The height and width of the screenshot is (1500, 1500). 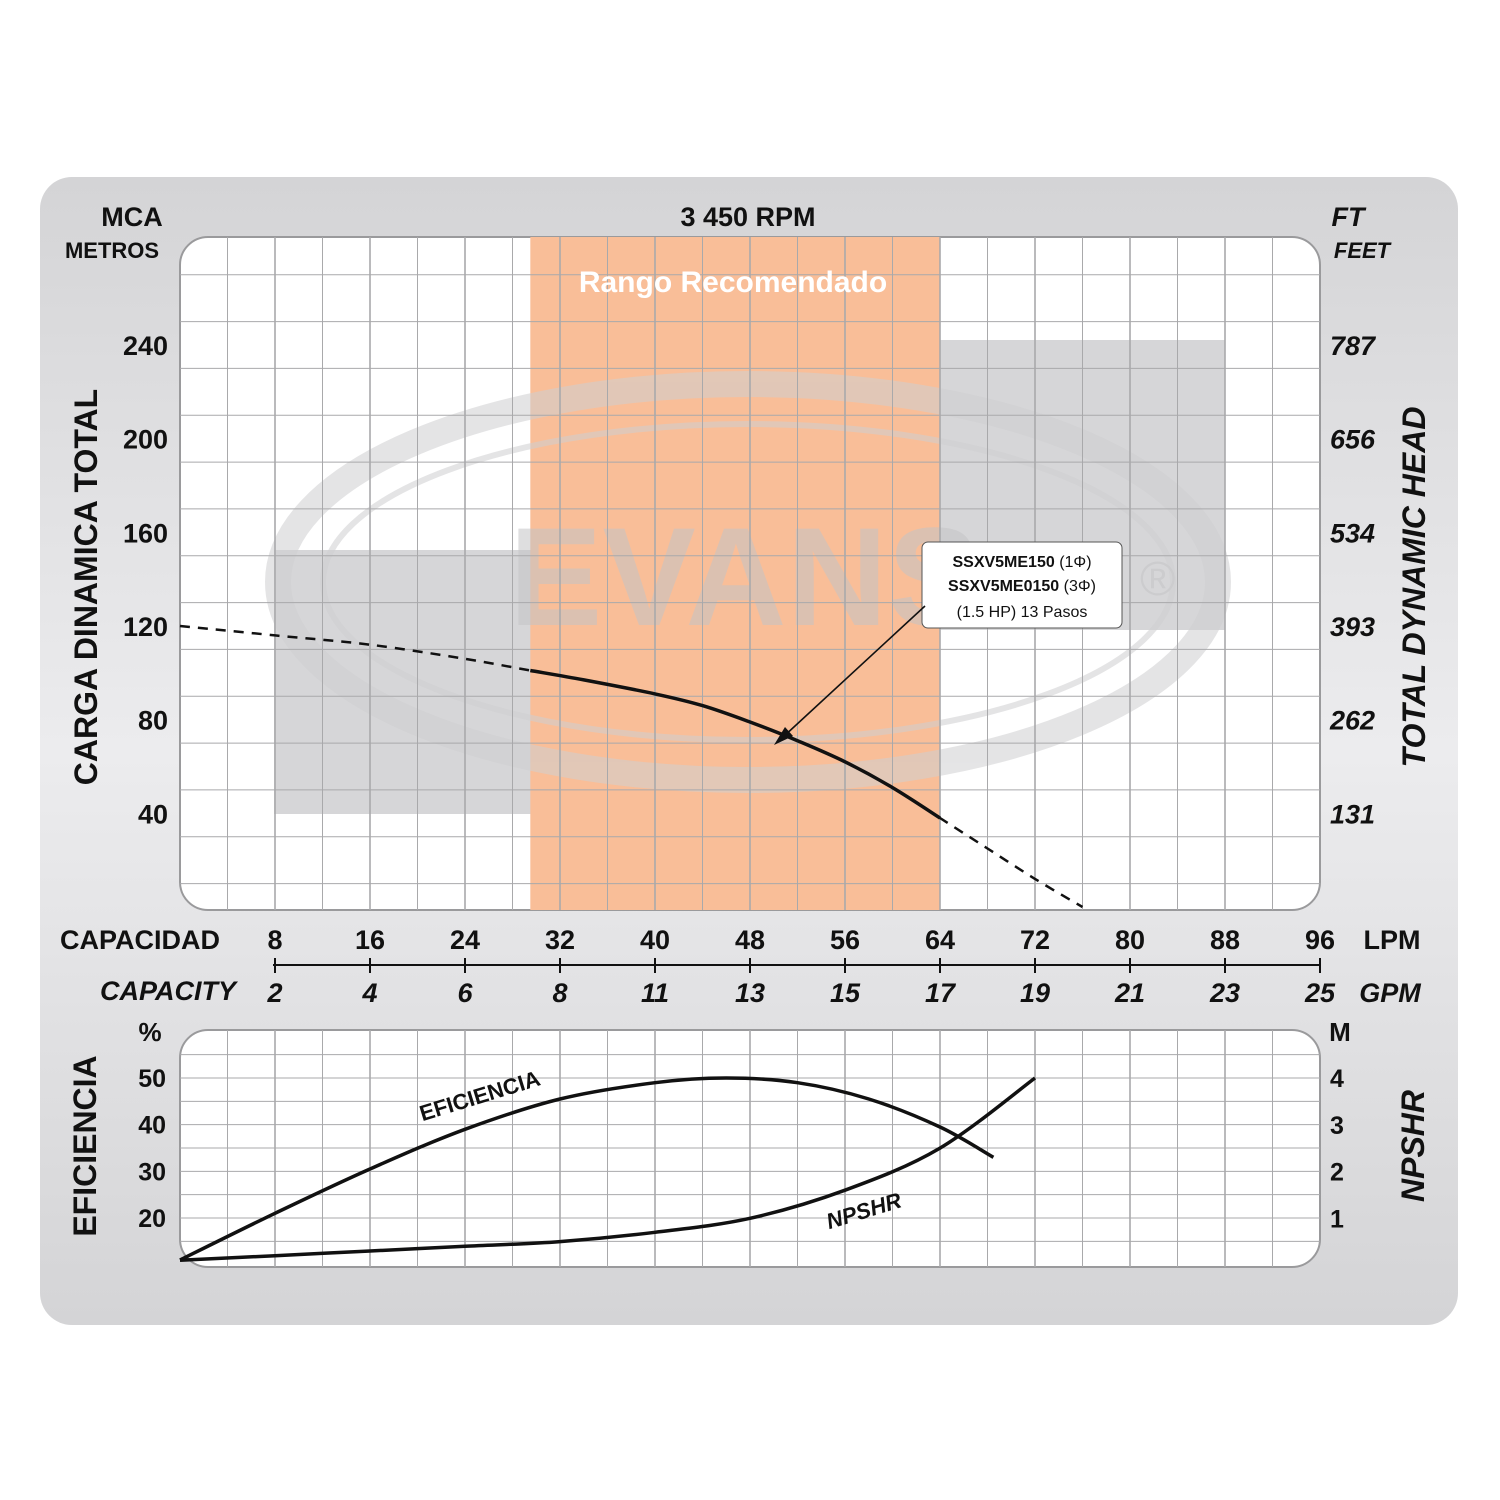 I want to click on capacity-tick-gpm: 4, so click(x=369, y=993).